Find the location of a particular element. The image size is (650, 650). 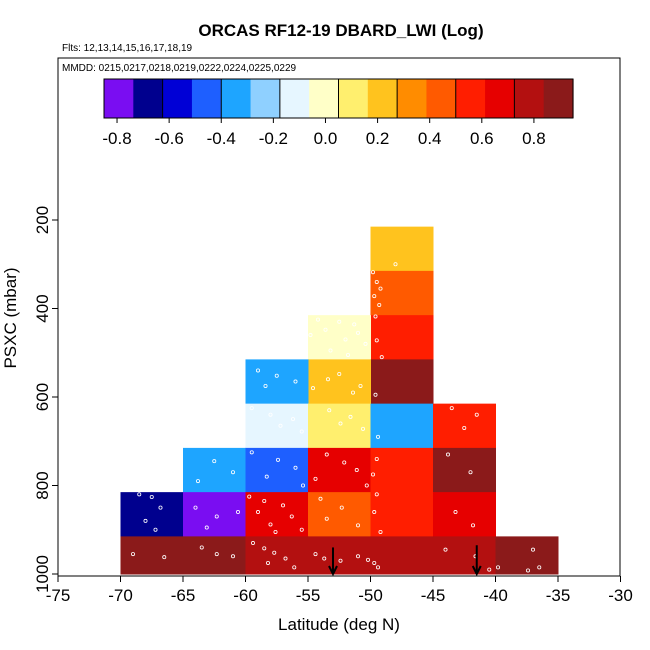

x-tick-label: -30 is located at coordinates (620, 595).